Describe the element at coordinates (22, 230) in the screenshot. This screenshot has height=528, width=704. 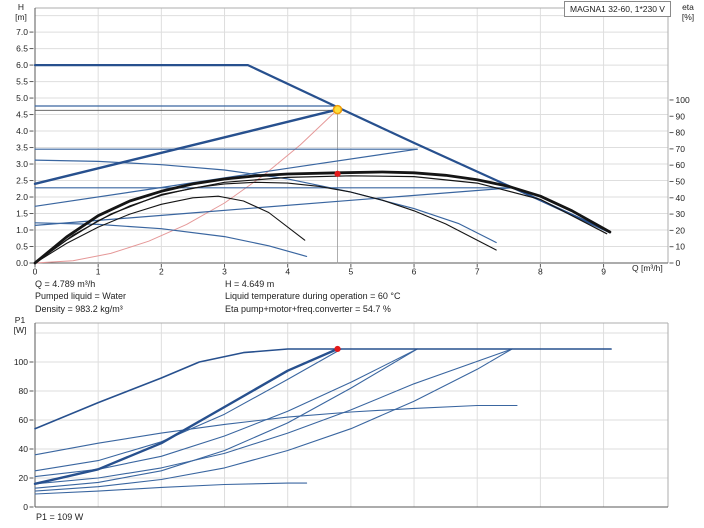
I see `tick-label: 1.0` at that location.